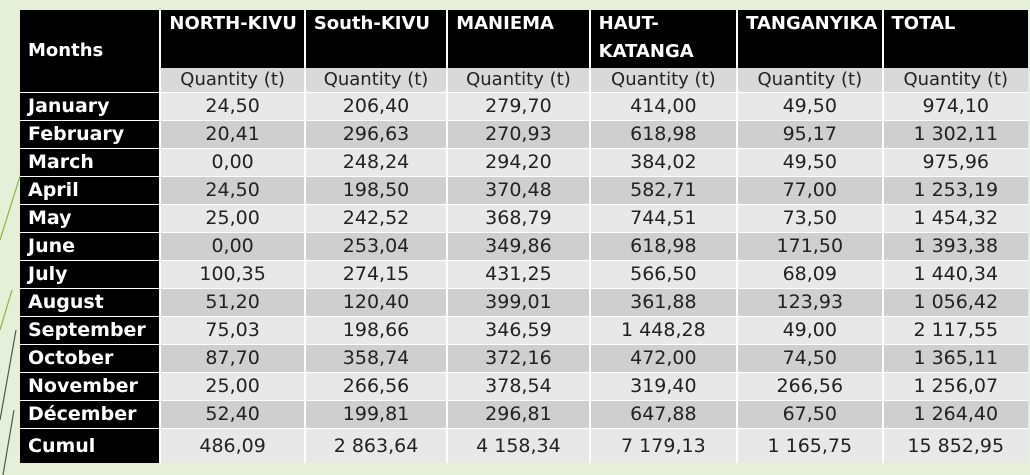  What do you see at coordinates (232, 358) in the screenshot?
I see `quantity-cell: 87,70` at bounding box center [232, 358].